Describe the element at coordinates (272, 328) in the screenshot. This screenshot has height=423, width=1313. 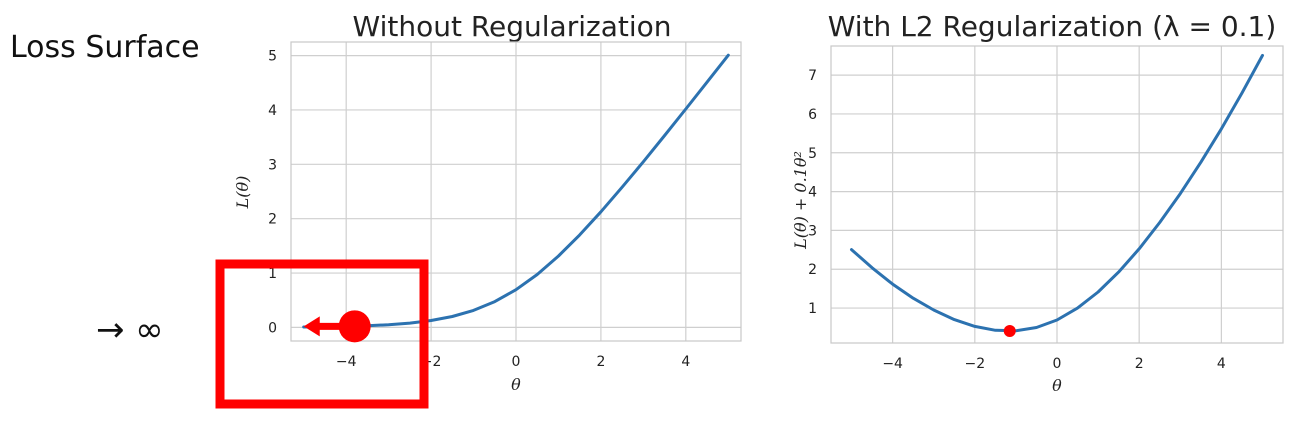
I see `y-tick-label: 0` at that location.